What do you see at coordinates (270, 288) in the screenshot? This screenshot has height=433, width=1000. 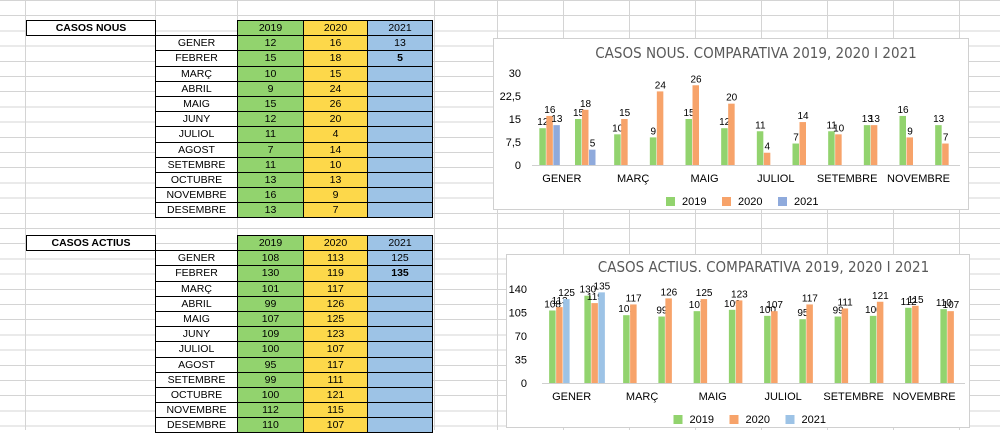 I see `value-2019-cell: 101` at bounding box center [270, 288].